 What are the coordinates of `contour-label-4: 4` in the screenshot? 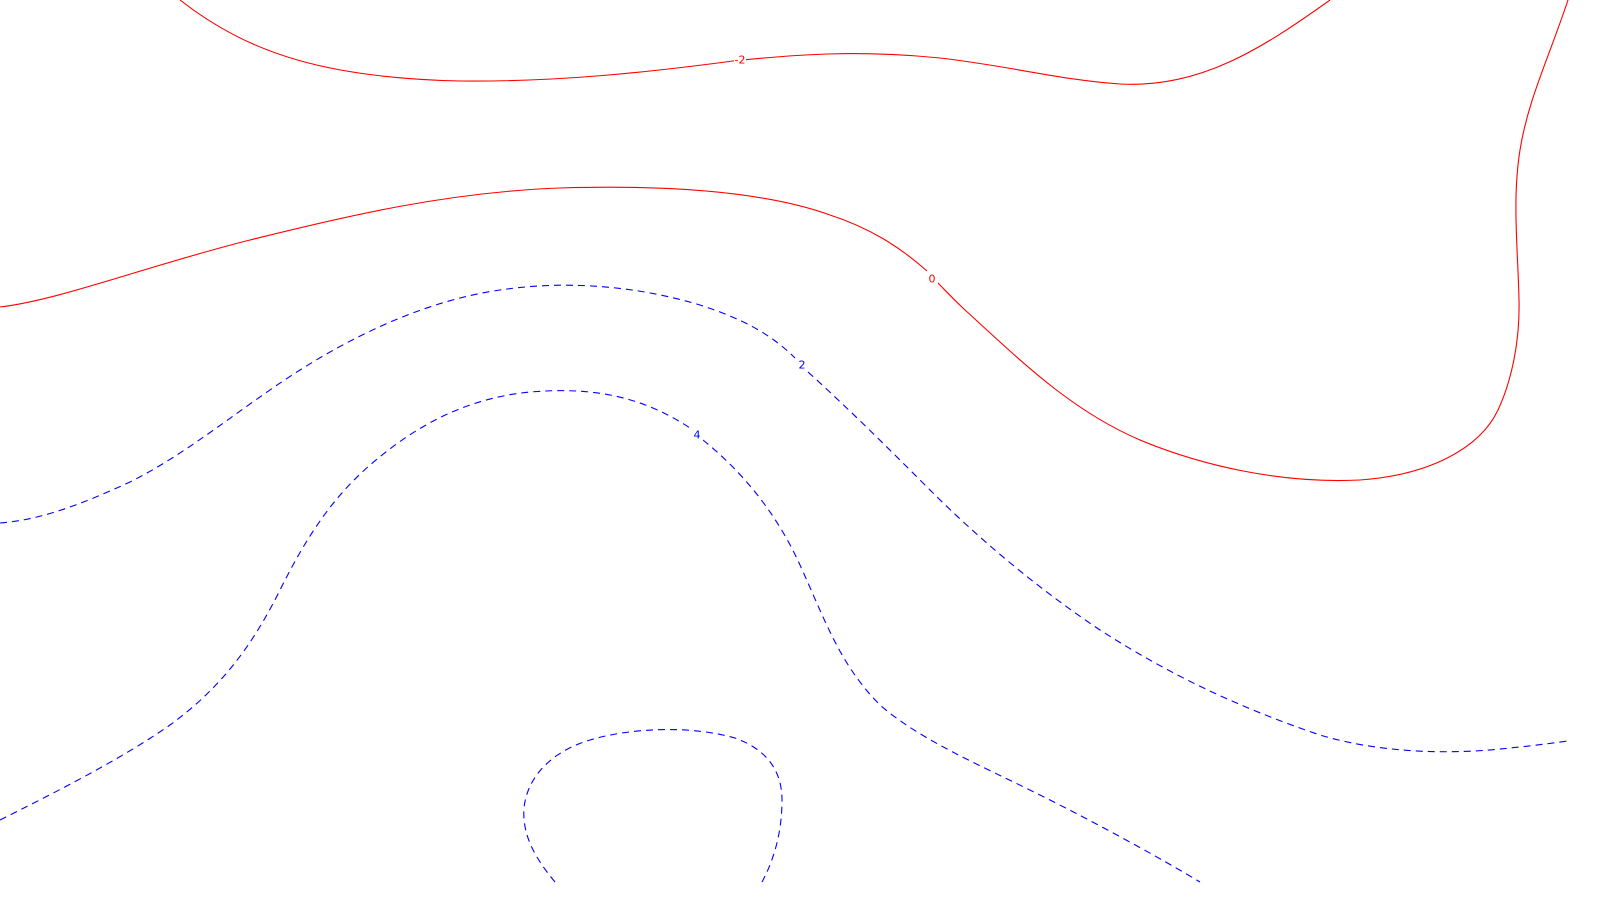 It's located at (697, 435).